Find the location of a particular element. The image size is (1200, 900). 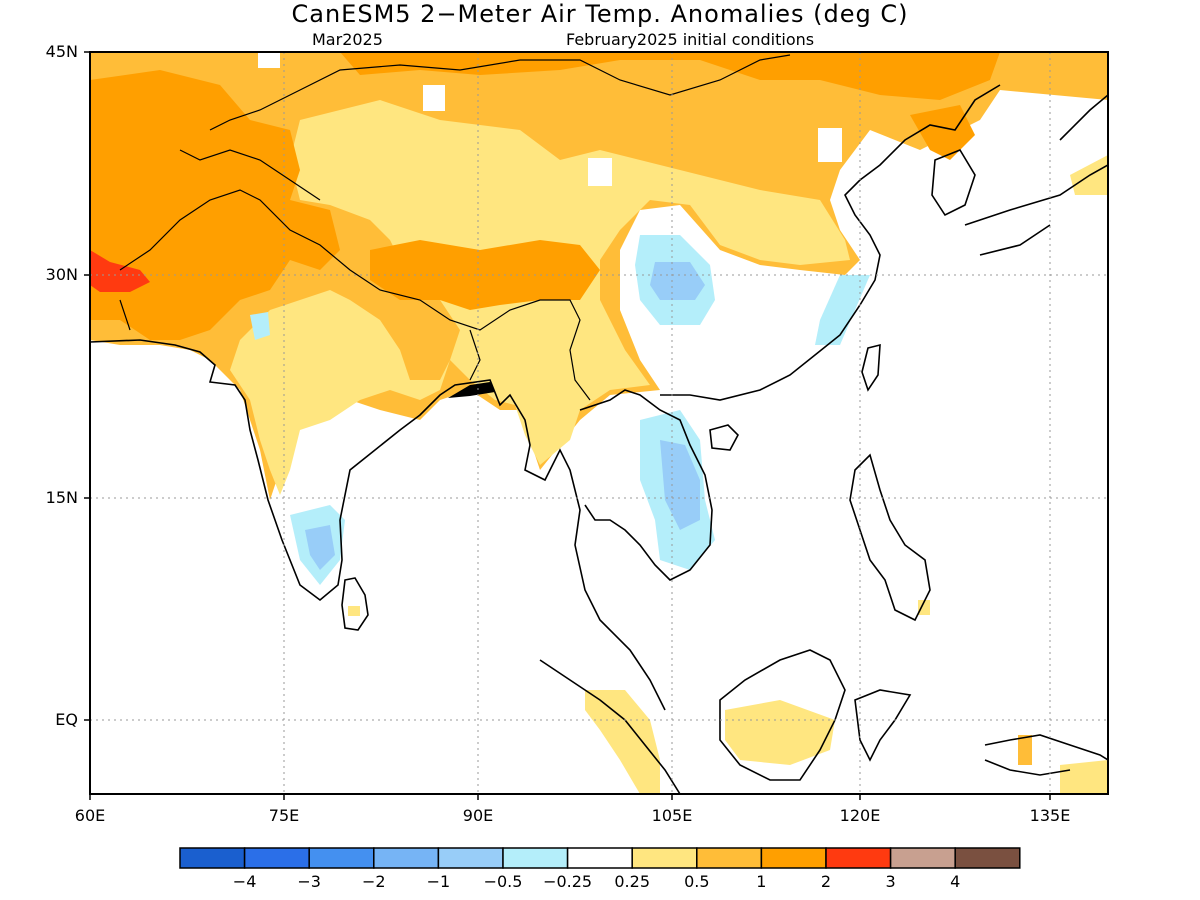

anomaly-region-warm-2-tibet is located at coordinates (485, 275).